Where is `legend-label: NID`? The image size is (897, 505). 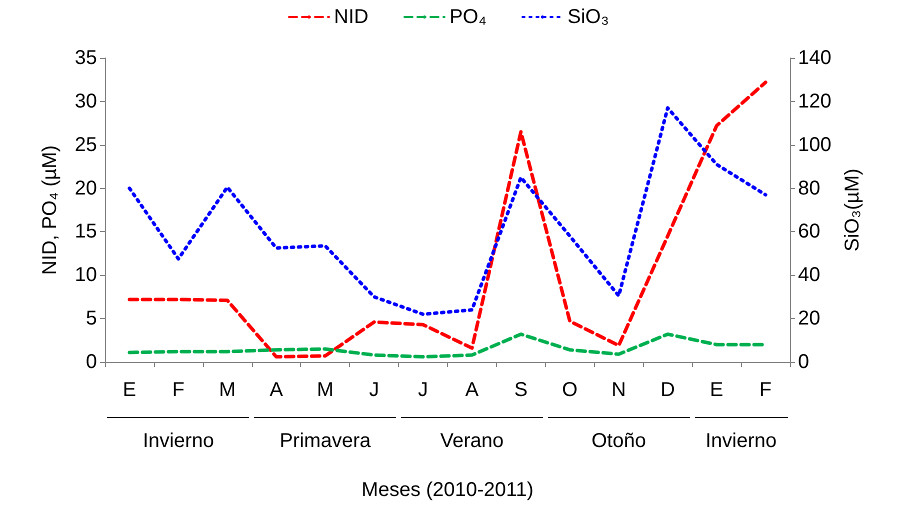 legend-label: NID is located at coordinates (351, 17).